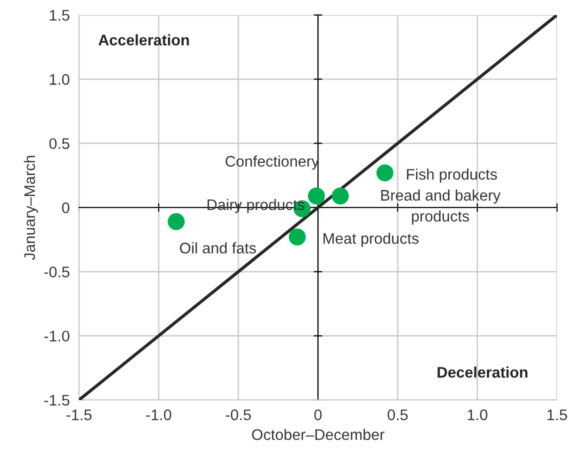  Describe the element at coordinates (441, 207) in the screenshot. I see `annotation: Bread and bakery products` at that location.